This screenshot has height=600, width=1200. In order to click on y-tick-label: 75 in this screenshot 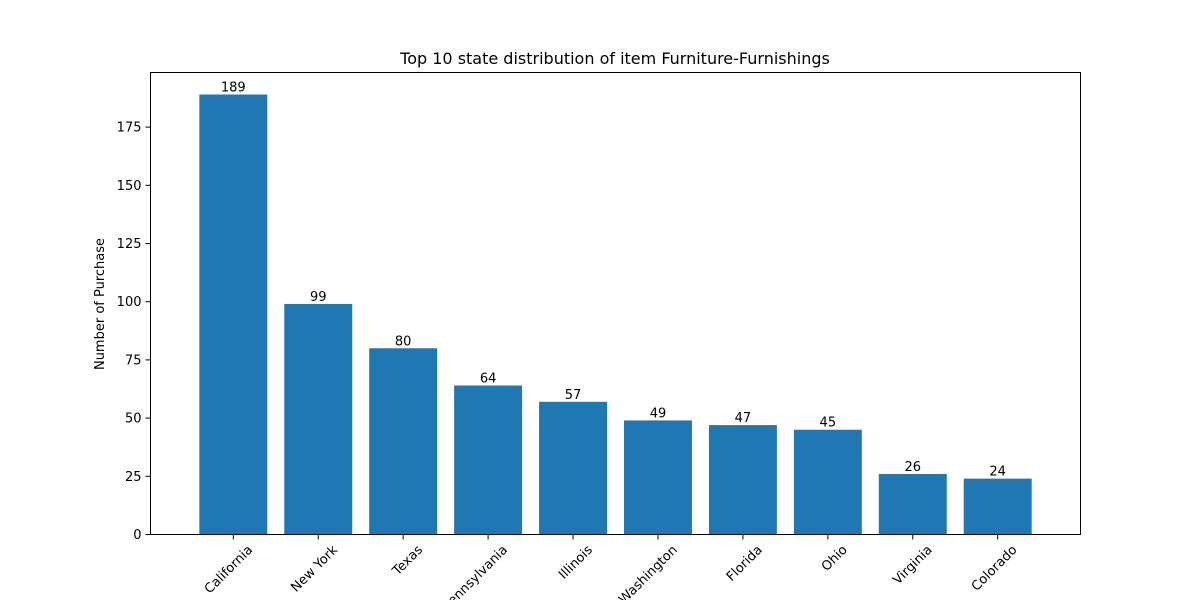, I will do `click(133, 360)`.